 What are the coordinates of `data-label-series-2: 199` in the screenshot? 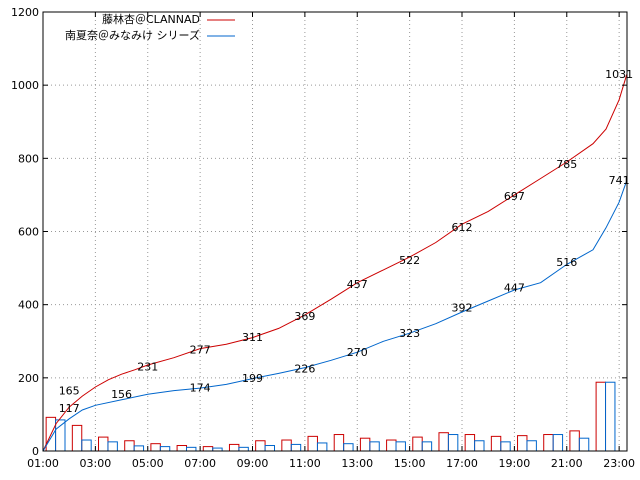 It's located at (252, 378).